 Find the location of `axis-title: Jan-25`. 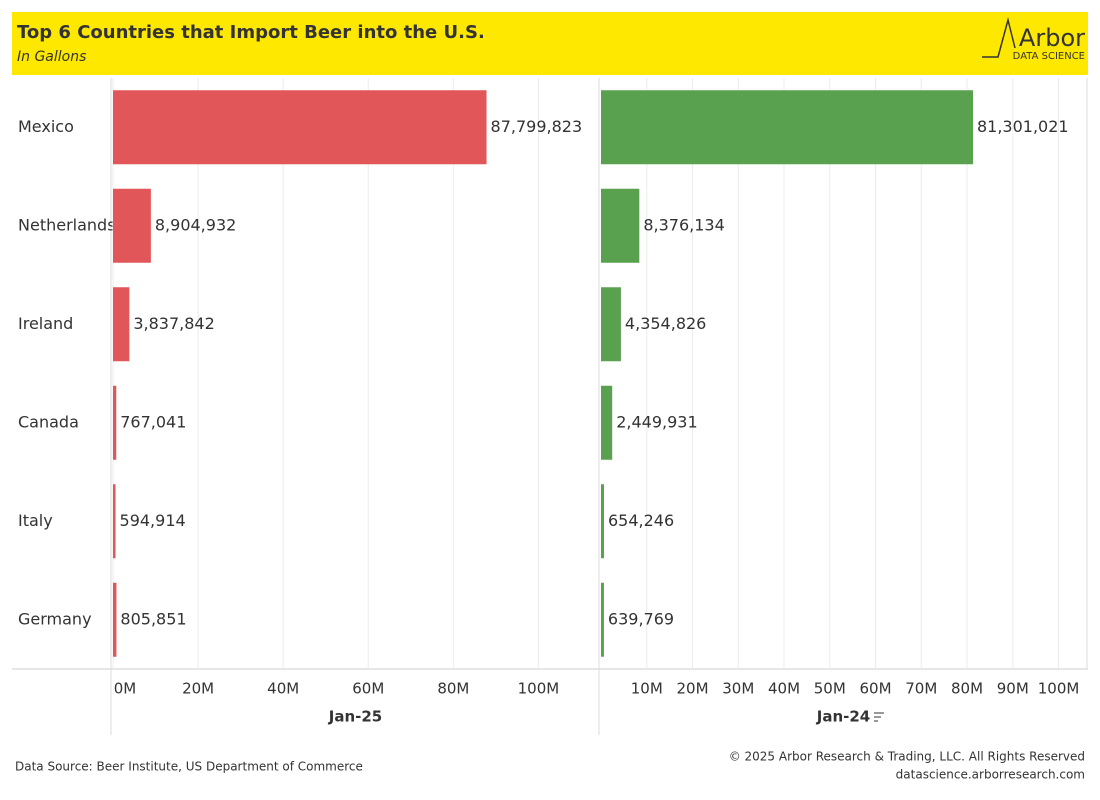

axis-title: Jan-25 is located at coordinates (355, 717).